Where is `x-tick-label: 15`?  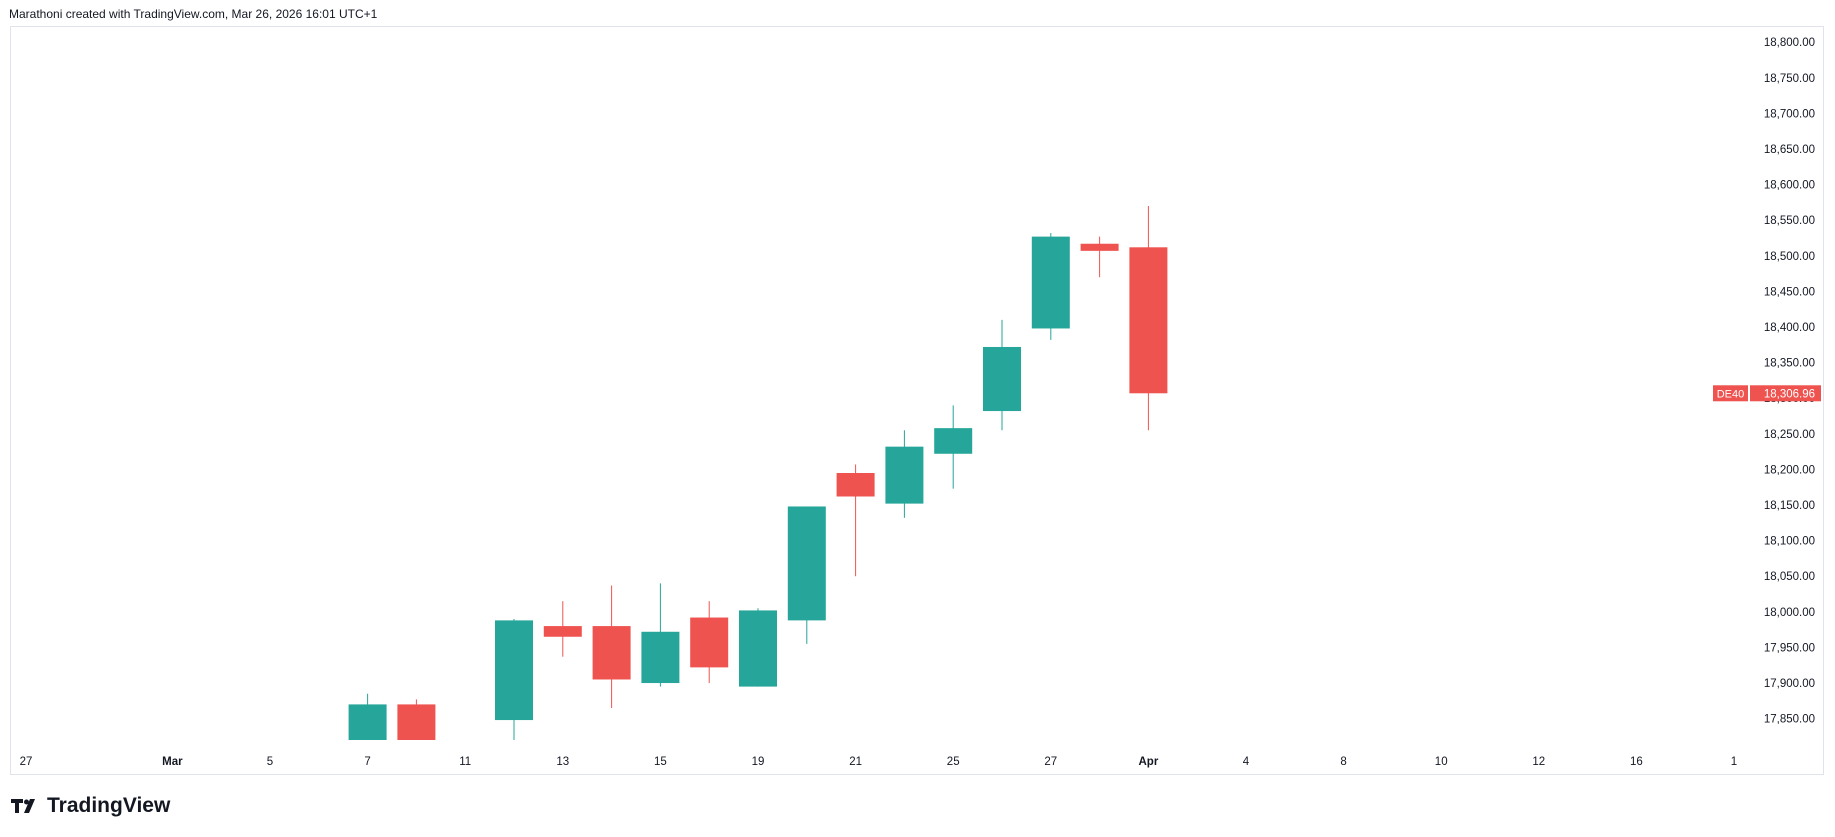 x-tick-label: 15 is located at coordinates (660, 762).